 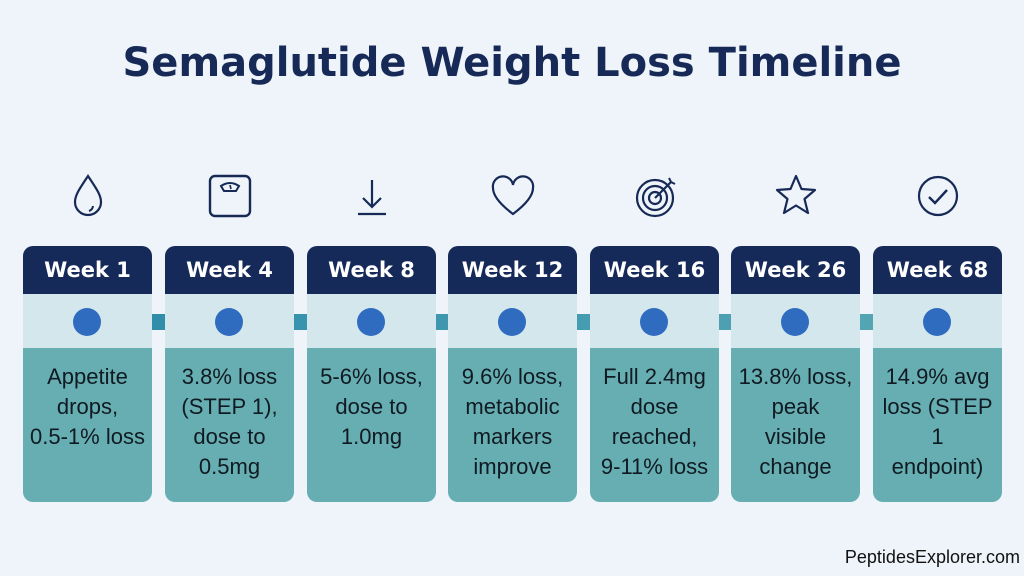 I want to click on milestone-week-label: Week 68, so click(x=937, y=270).